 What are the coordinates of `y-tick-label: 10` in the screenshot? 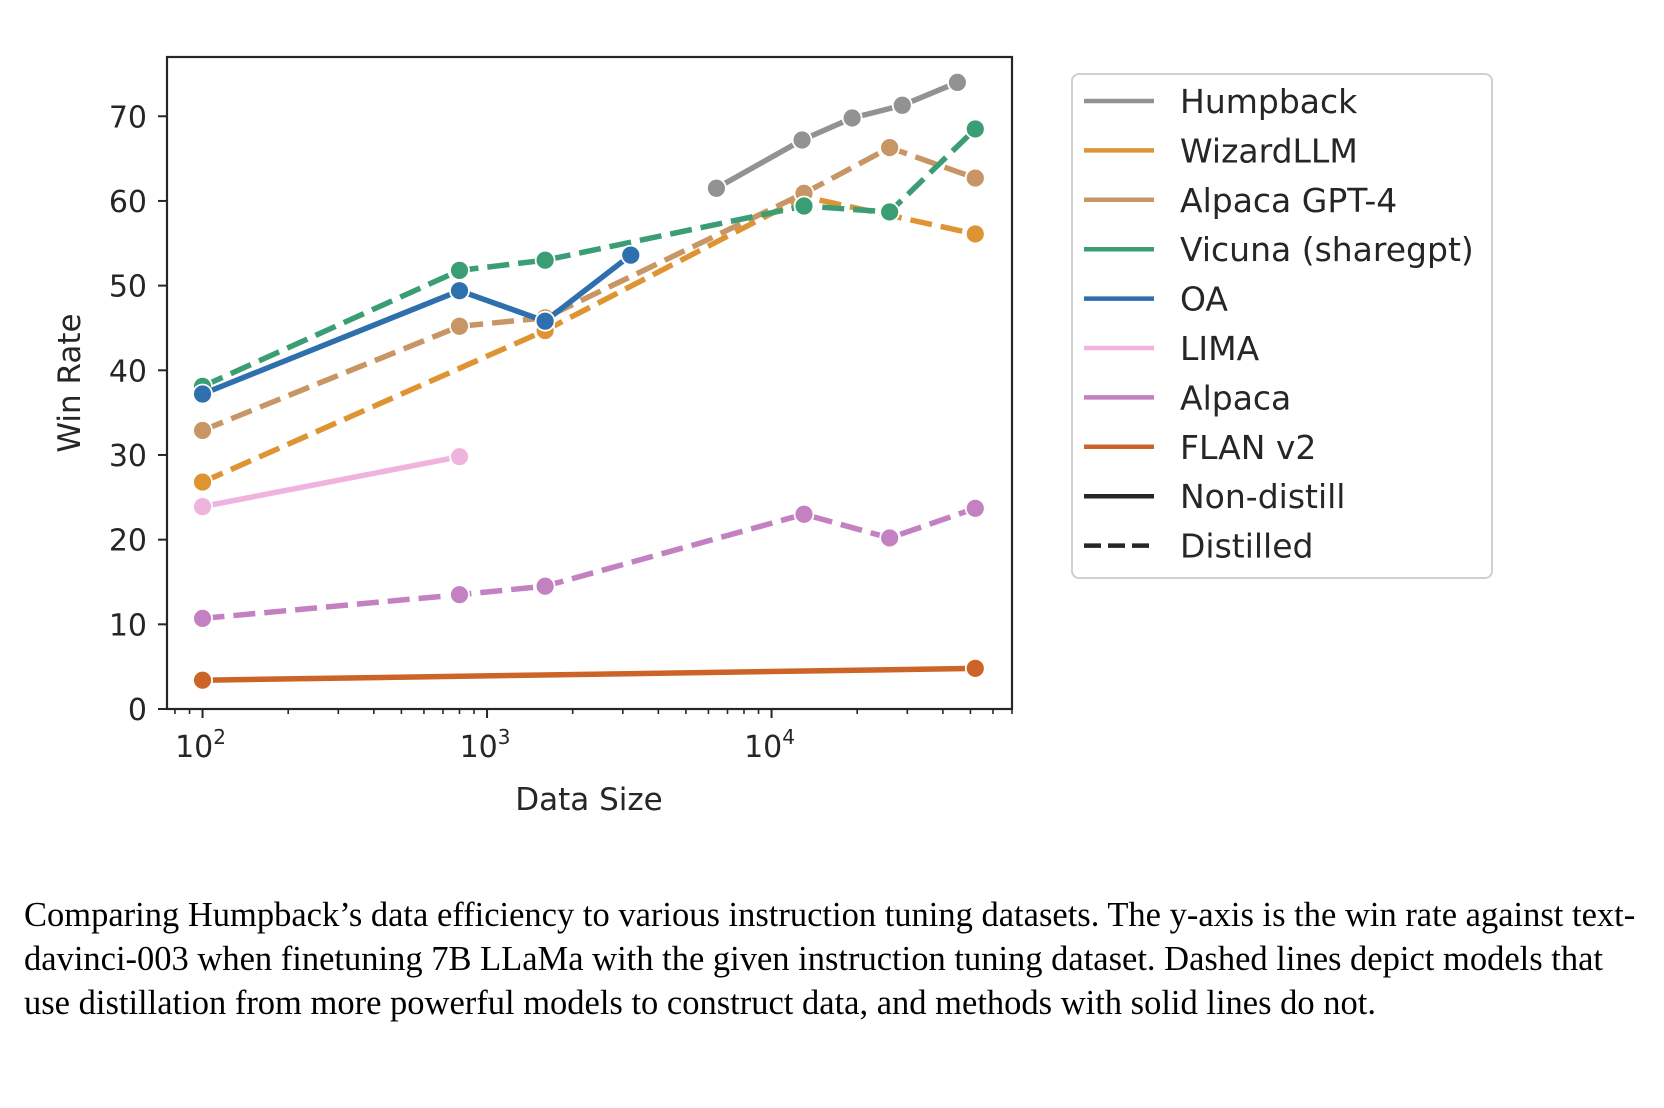 It's located at (128, 625).